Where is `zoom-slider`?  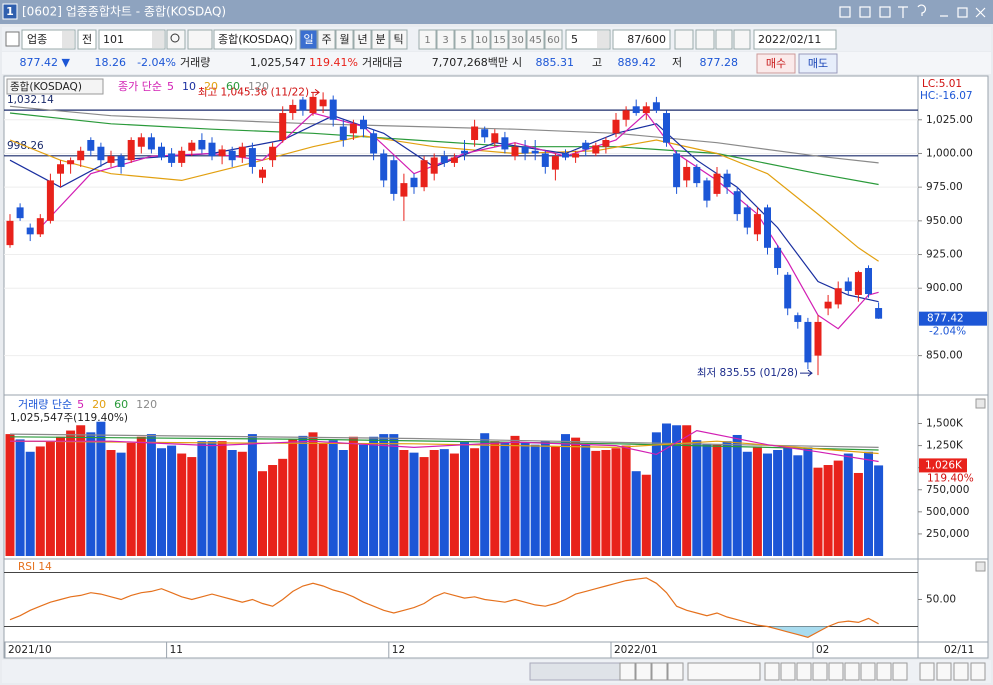 zoom-slider is located at coordinates (724, 671).